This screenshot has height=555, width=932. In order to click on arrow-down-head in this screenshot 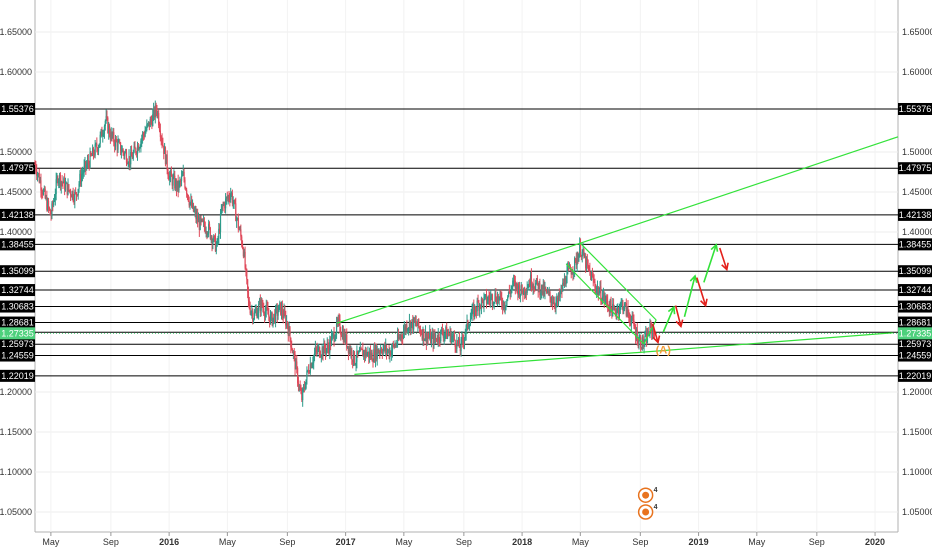, I will do `click(725, 267)`.